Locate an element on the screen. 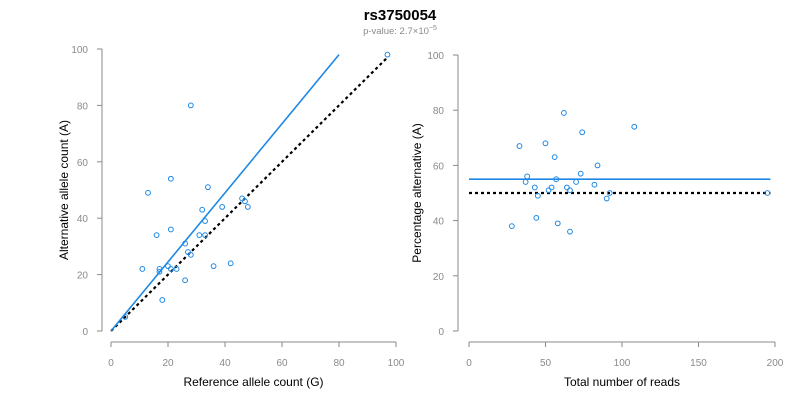  y-axis-title: Alternative allele count (A) is located at coordinates (64, 190).